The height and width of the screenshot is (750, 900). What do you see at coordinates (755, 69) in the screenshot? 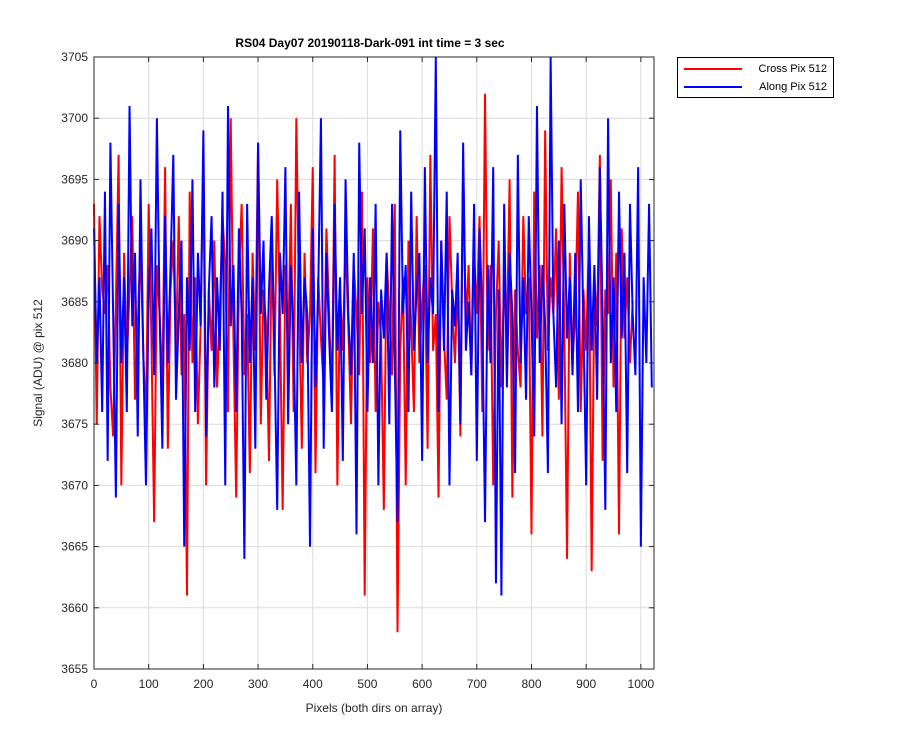
I see `legend-entry-cross: Cross Pix 512` at bounding box center [755, 69].